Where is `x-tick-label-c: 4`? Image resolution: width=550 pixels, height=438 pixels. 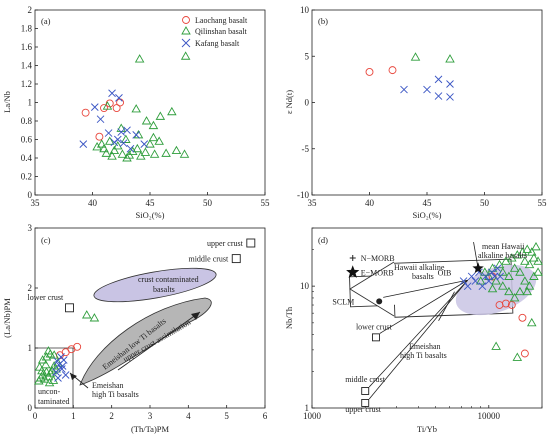
x-tick-label-c: 4 is located at coordinates (188, 416).